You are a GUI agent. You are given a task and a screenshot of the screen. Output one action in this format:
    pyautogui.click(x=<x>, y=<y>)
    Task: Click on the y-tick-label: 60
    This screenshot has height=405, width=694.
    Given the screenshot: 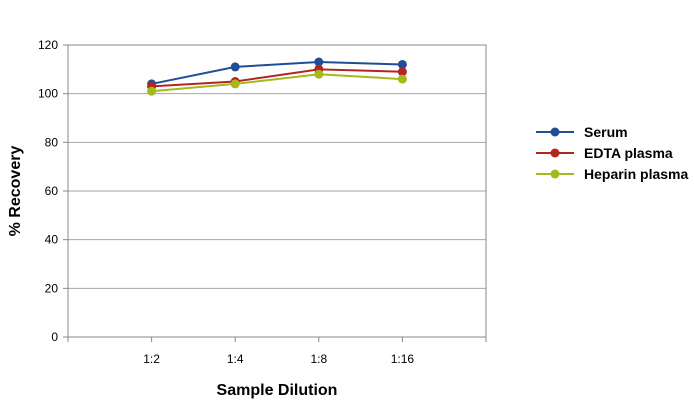 What is the action you would take?
    pyautogui.click(x=52, y=191)
    